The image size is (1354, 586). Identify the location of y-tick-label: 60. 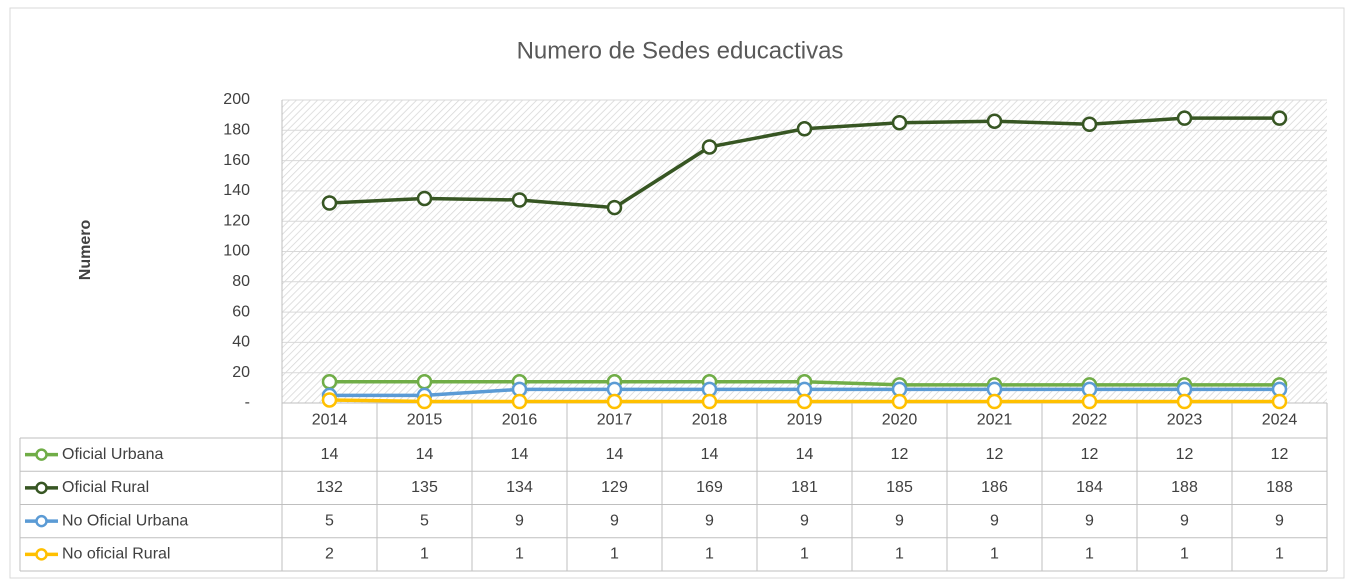
(241, 311).